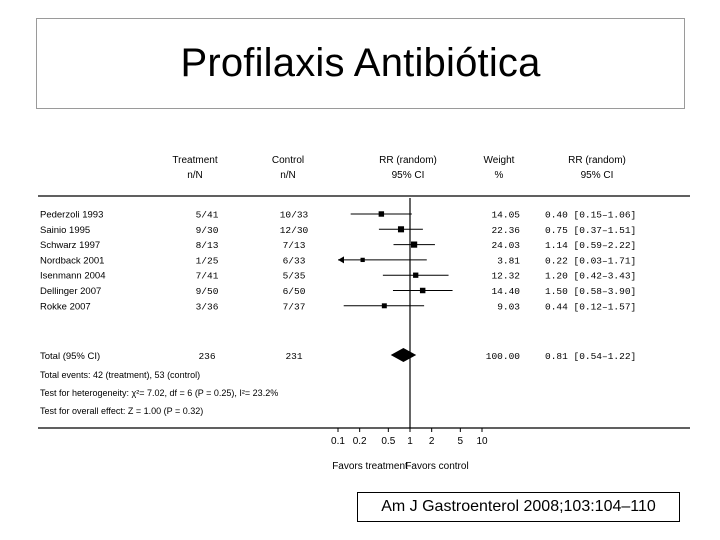 The image size is (720, 540). I want to click on header-treatment-1: Treatment, so click(194, 160).